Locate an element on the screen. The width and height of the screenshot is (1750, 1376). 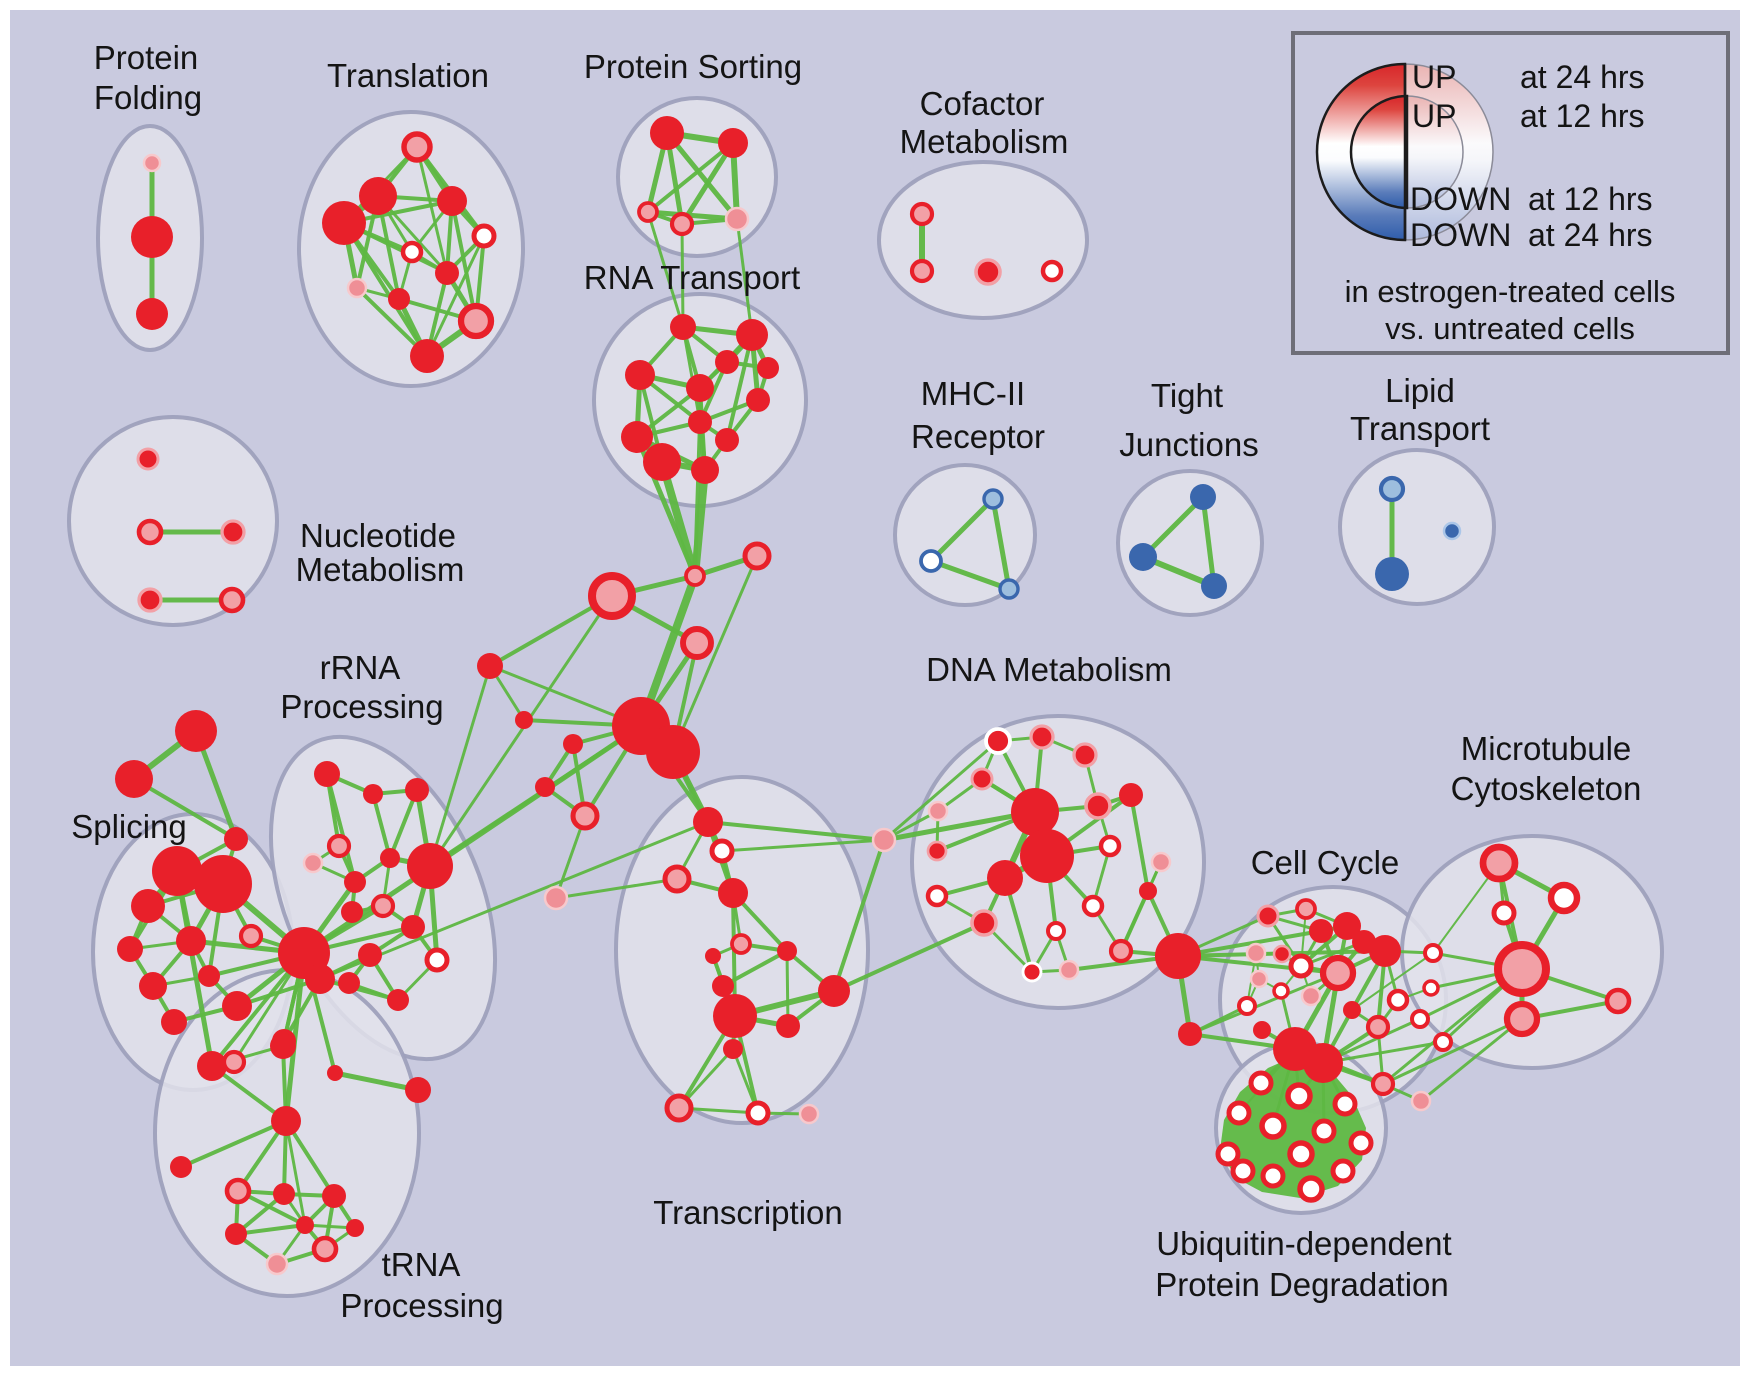
legend-footer-line1: in estrogen-treated cells is located at coordinates (1510, 291).